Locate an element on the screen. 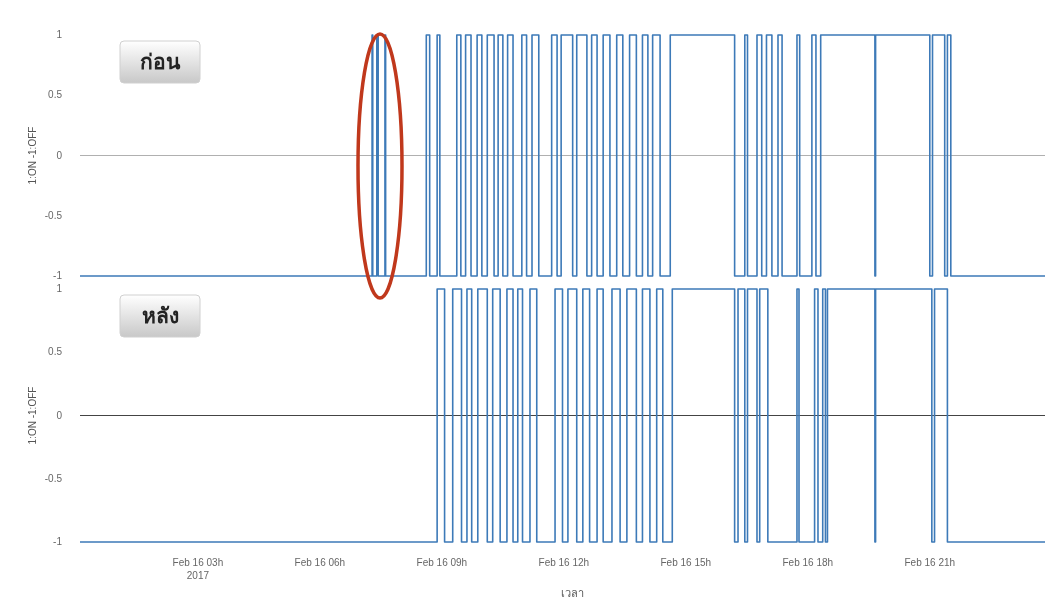 The image size is (1053, 602). x-tick-label: Feb 16 18h is located at coordinates (808, 562).